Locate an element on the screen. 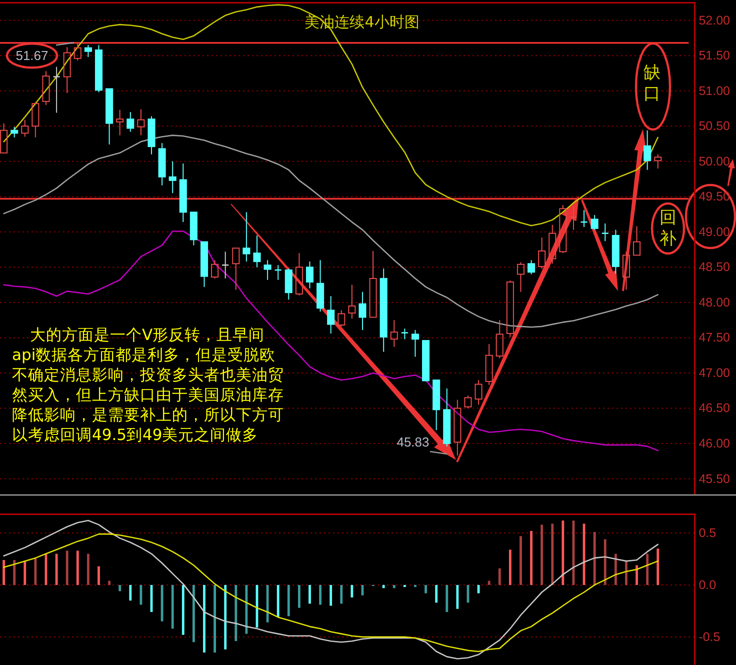 Image resolution: width=736 pixels, height=665 pixels. y-tick-label: 45.50 is located at coordinates (714, 479).